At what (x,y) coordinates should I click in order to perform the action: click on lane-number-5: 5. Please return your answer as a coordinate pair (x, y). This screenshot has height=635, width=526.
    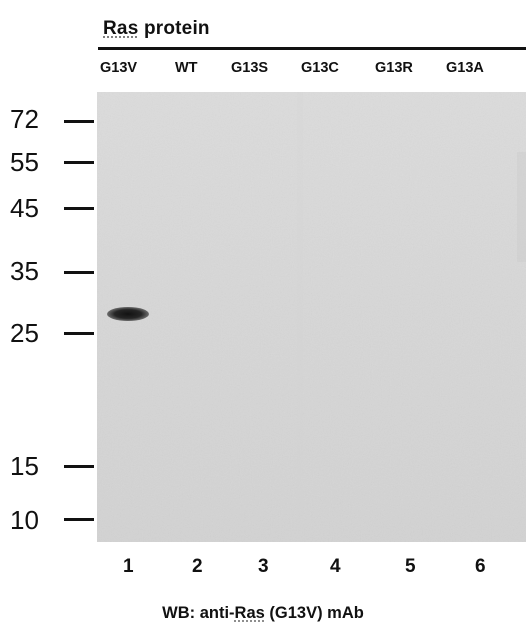
    Looking at the image, I should click on (410, 566).